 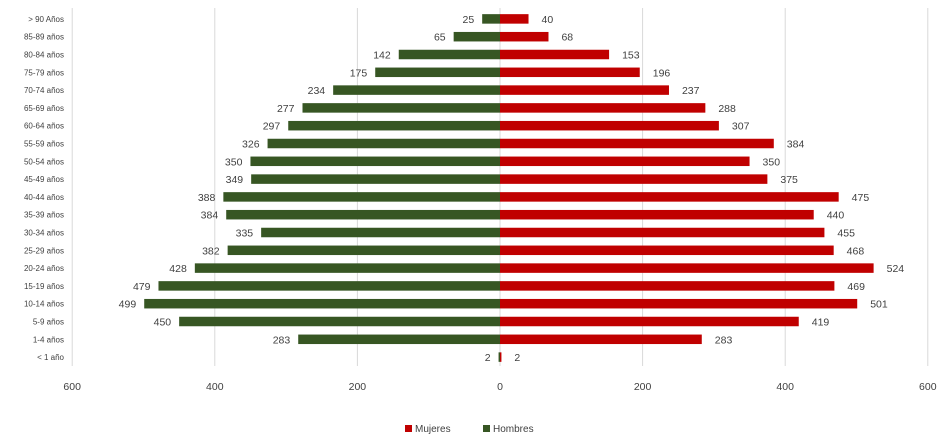 What do you see at coordinates (836, 216) in the screenshot?
I see `data-label-mujeres-11: 440` at bounding box center [836, 216].